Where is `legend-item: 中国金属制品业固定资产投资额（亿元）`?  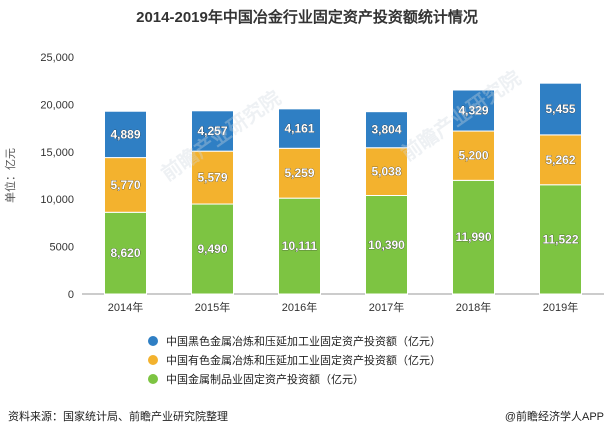
legend-item: 中国金属制品业固定资产投资额（亿元） is located at coordinates (294, 378).